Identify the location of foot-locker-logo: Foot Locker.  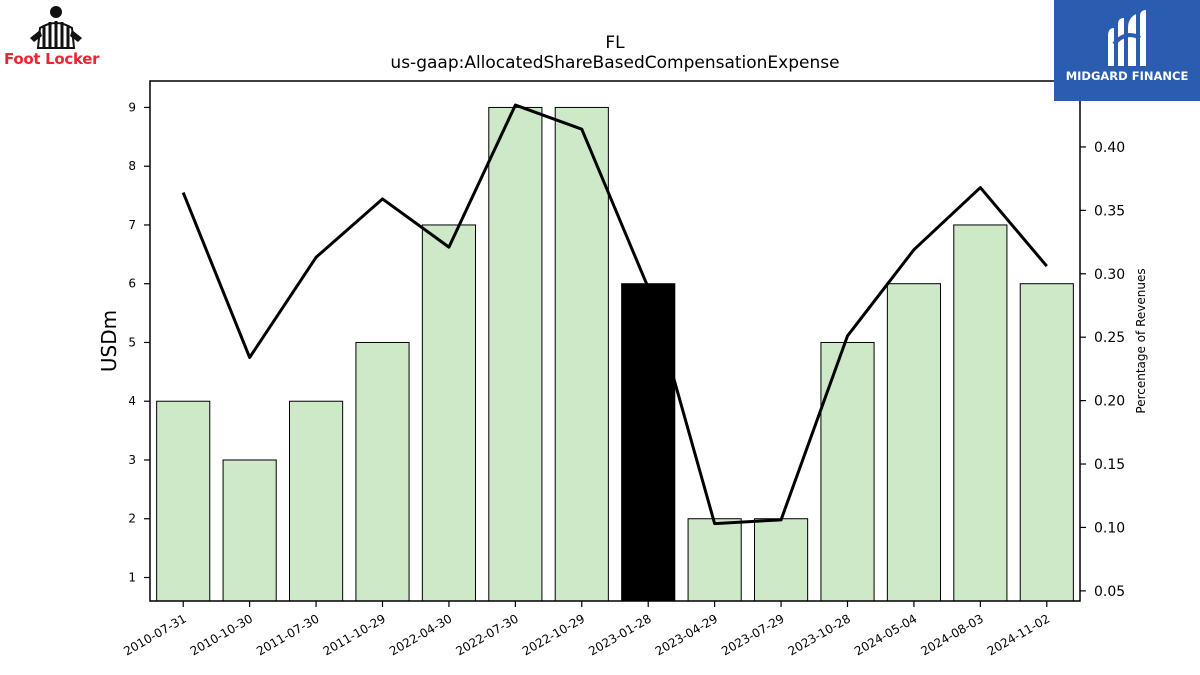
(56, 37).